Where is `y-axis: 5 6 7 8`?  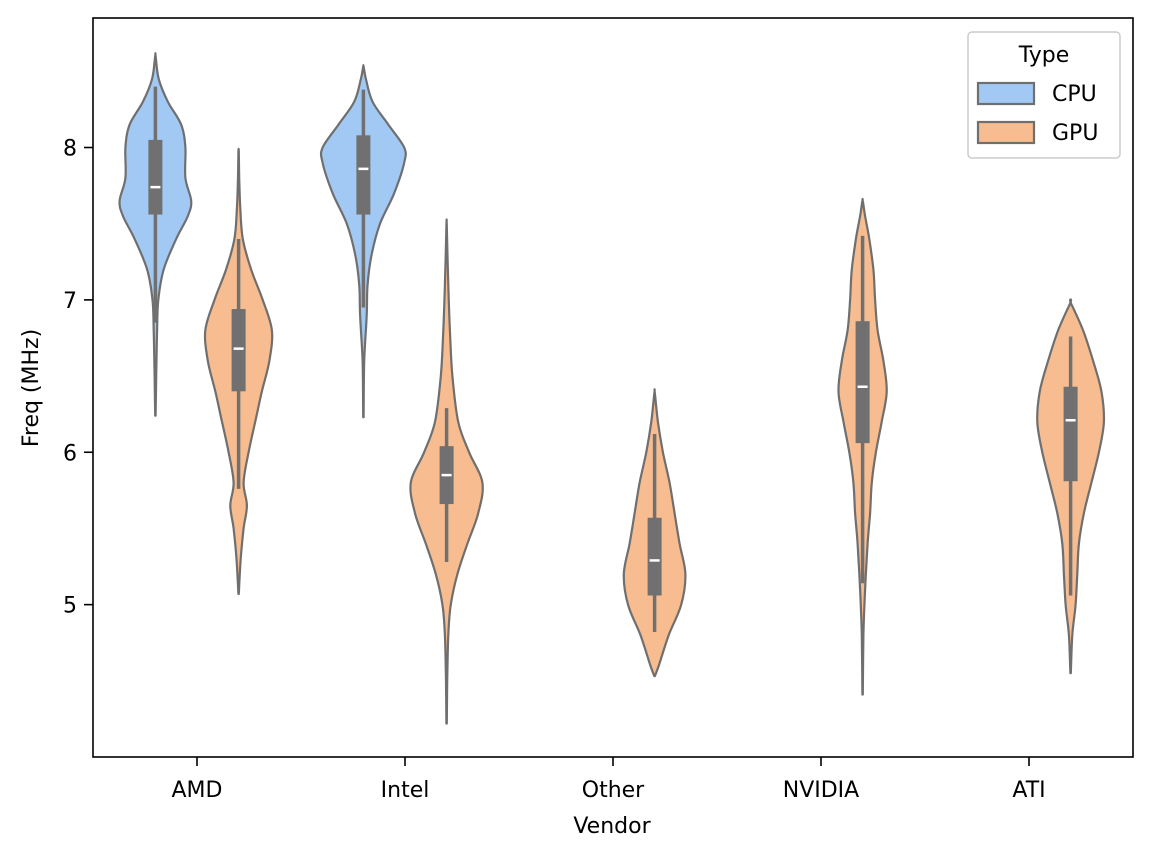
y-axis: 5 6 7 8 is located at coordinates (78, 378).